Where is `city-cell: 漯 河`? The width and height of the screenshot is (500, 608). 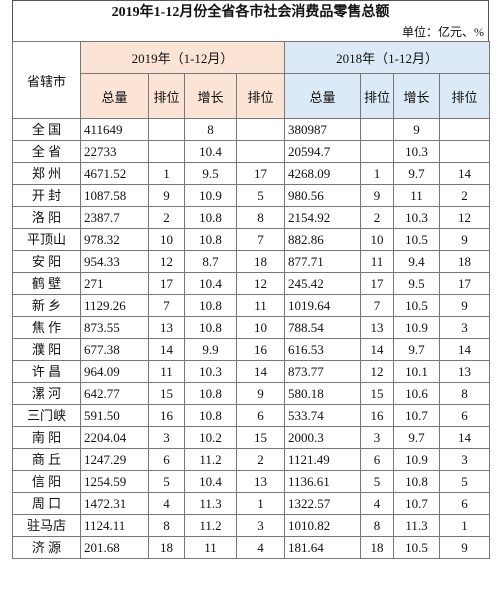 city-cell: 漯 河 is located at coordinates (46, 393).